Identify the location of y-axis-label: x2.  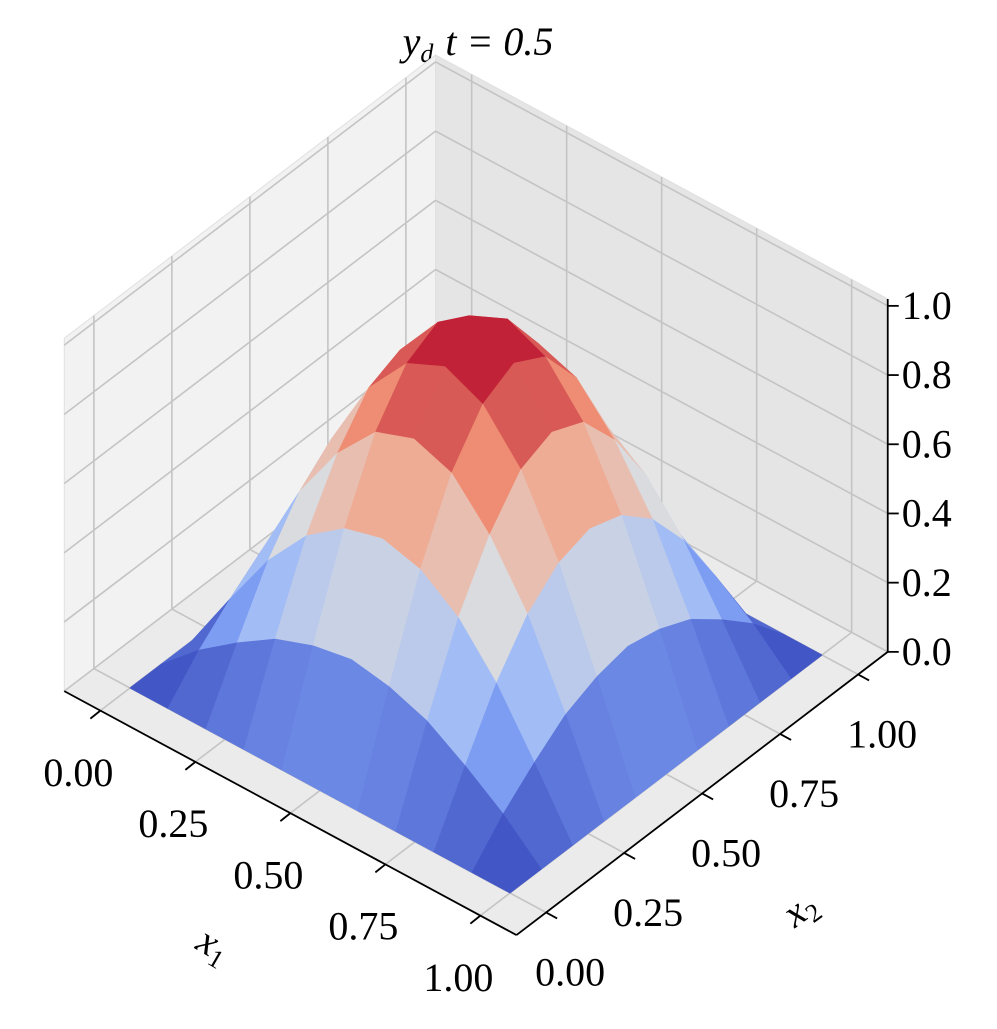
(800, 910).